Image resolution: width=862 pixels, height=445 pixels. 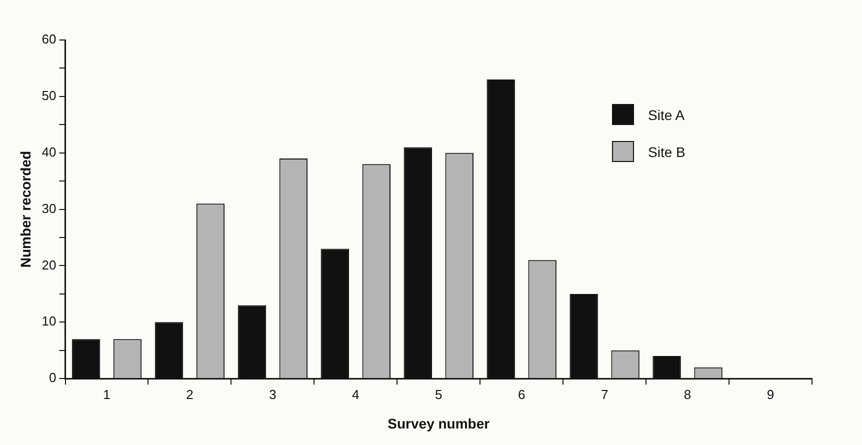 What do you see at coordinates (272, 394) in the screenshot?
I see `x-tick-label: 3` at bounding box center [272, 394].